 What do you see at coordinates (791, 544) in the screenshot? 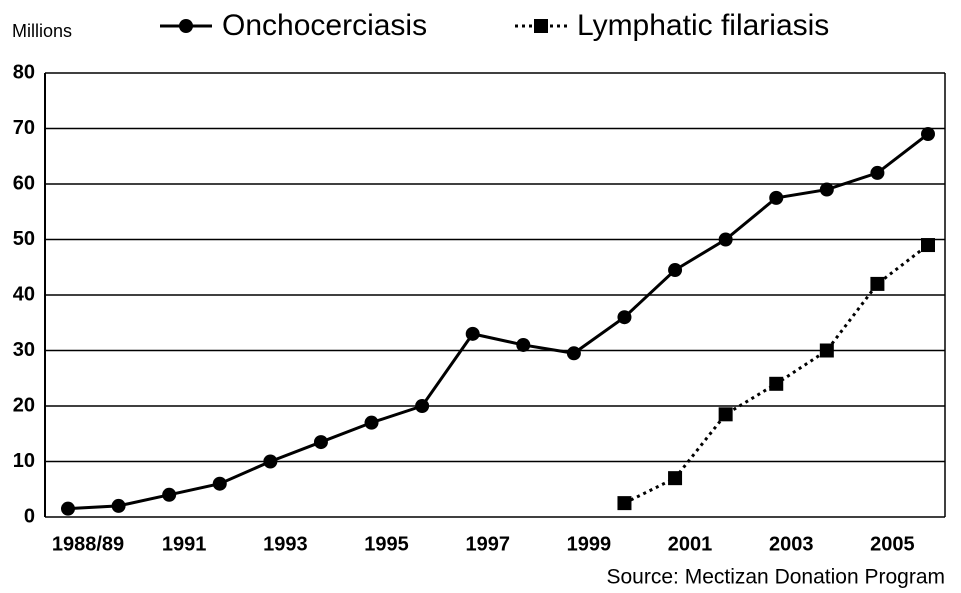
I see `x-tick-label: 2003` at bounding box center [791, 544].